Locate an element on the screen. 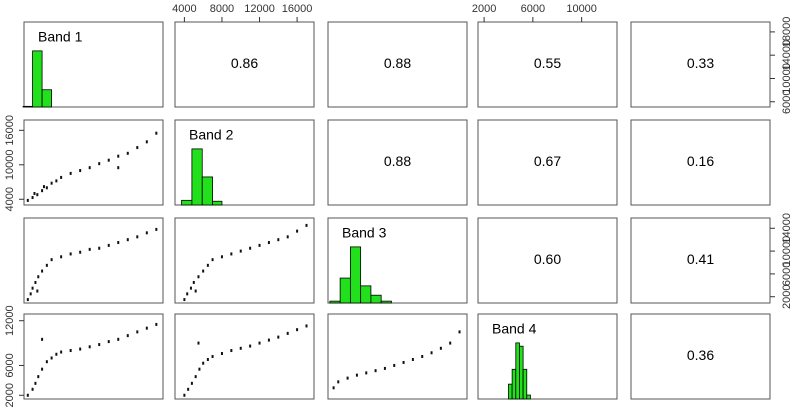 Image resolution: width=800 pixels, height=409 pixels. x-tick-label: 8000 is located at coordinates (222, 9).